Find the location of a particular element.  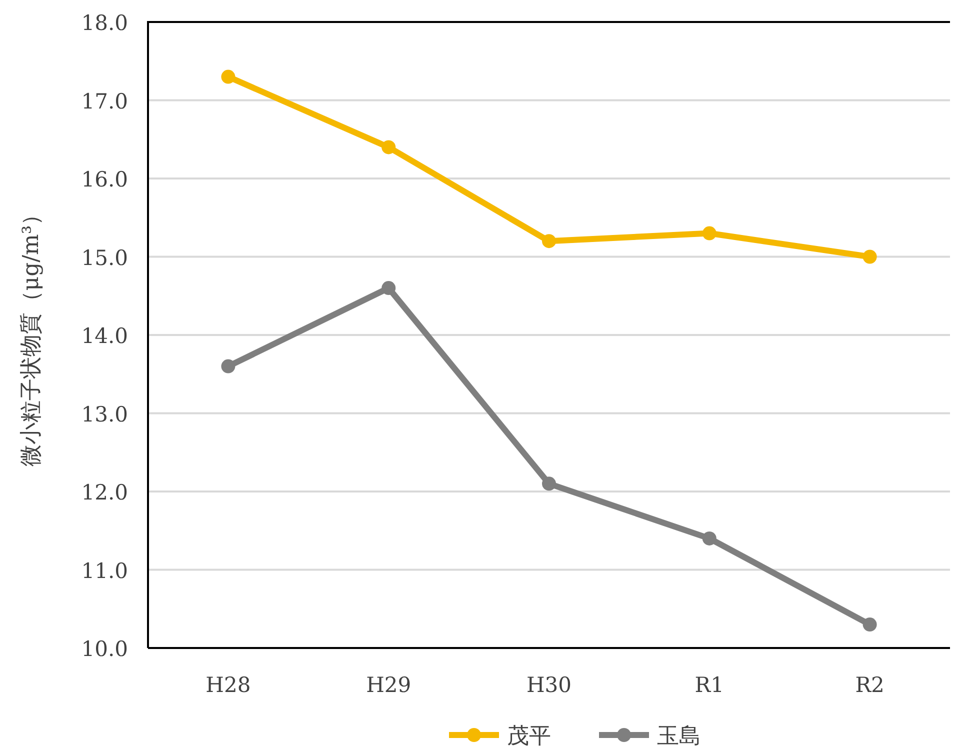

y-tick-label: 11.0 is located at coordinates (104, 570).